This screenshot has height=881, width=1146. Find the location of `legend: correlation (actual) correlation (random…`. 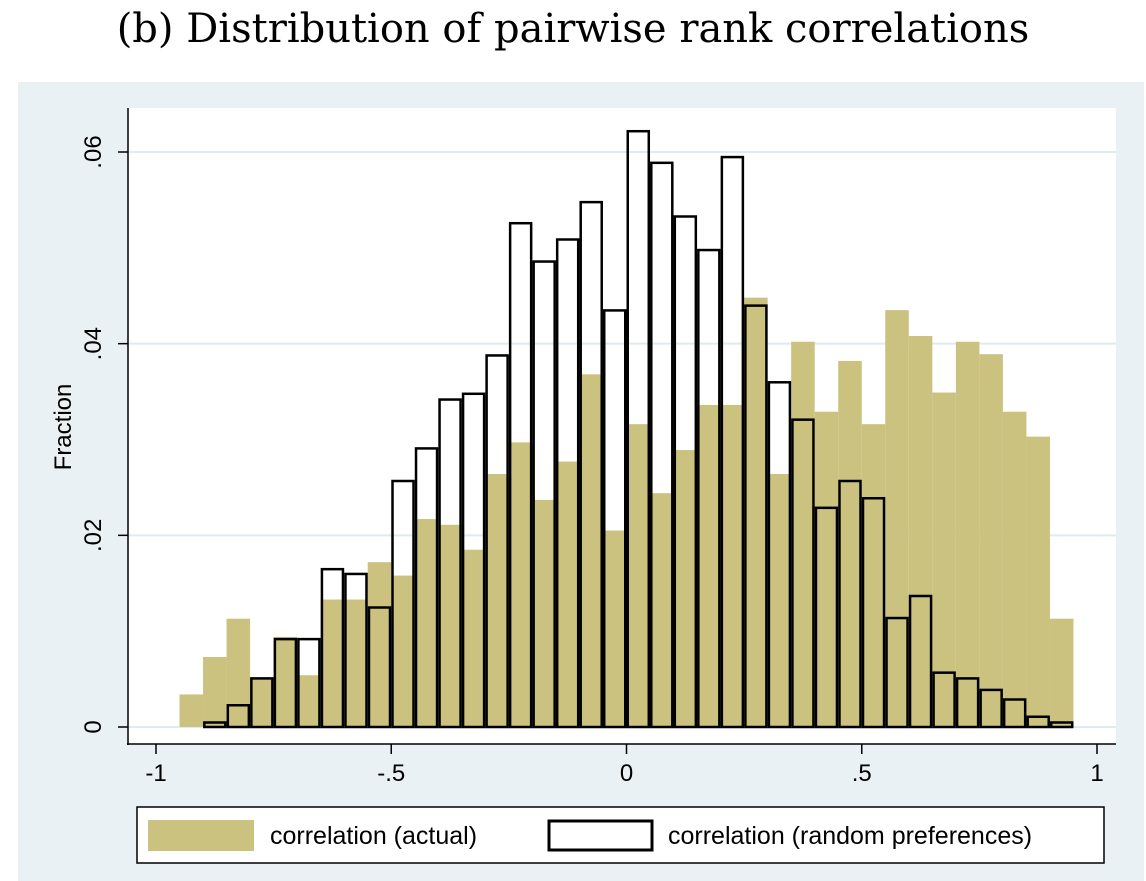

legend: correlation (actual) correlation (random… is located at coordinates (620, 835).